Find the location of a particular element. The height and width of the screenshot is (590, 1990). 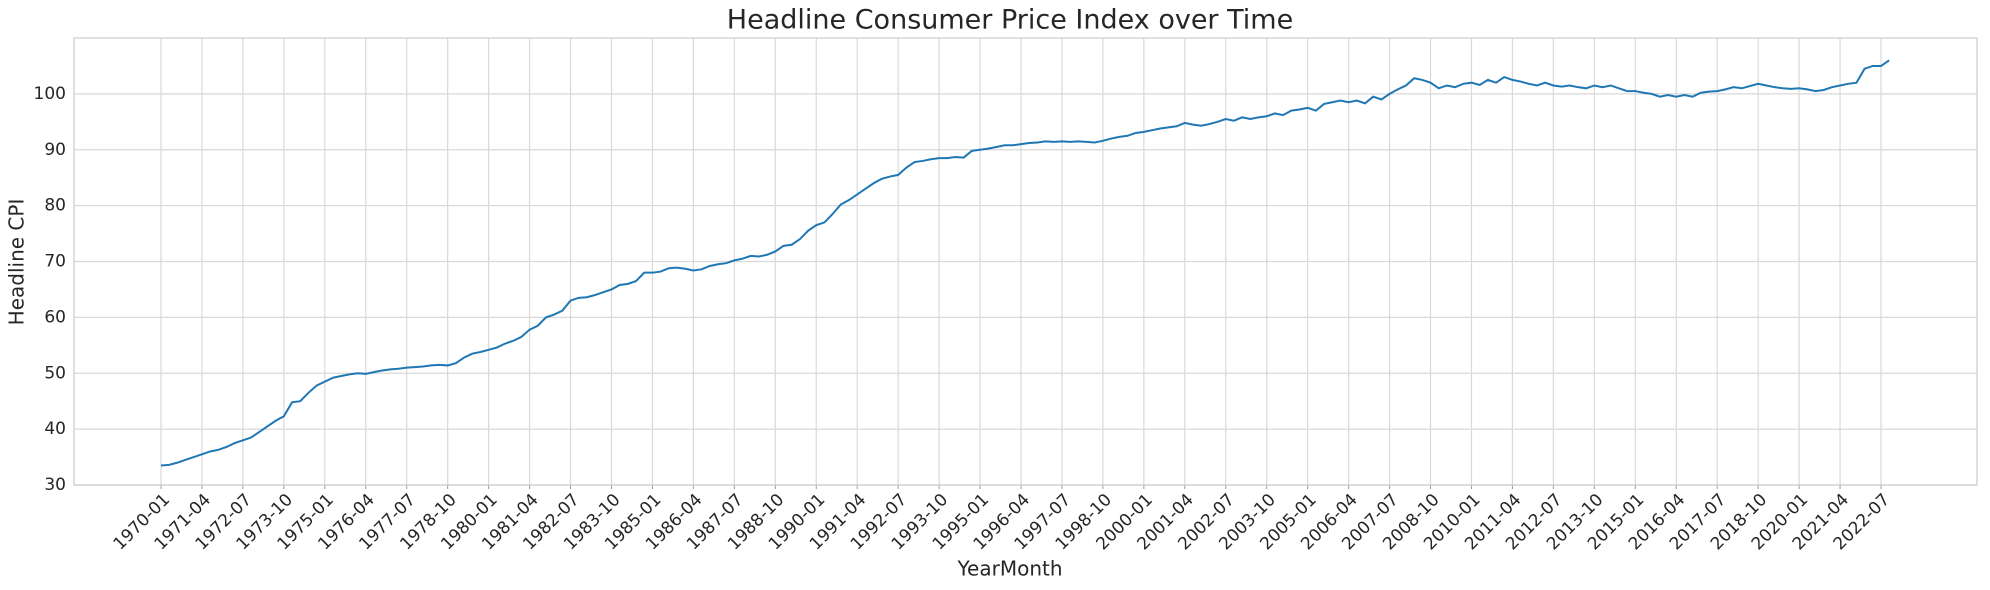

y-tick-label: 60 is located at coordinates (55, 317).